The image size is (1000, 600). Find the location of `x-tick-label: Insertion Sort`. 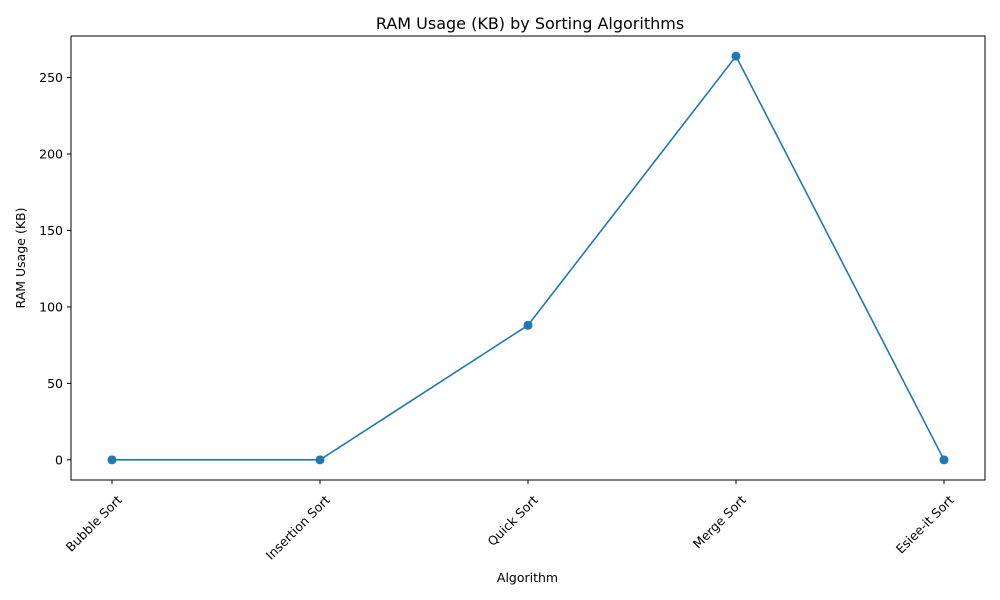

x-tick-label: Insertion Sort is located at coordinates (298, 527).